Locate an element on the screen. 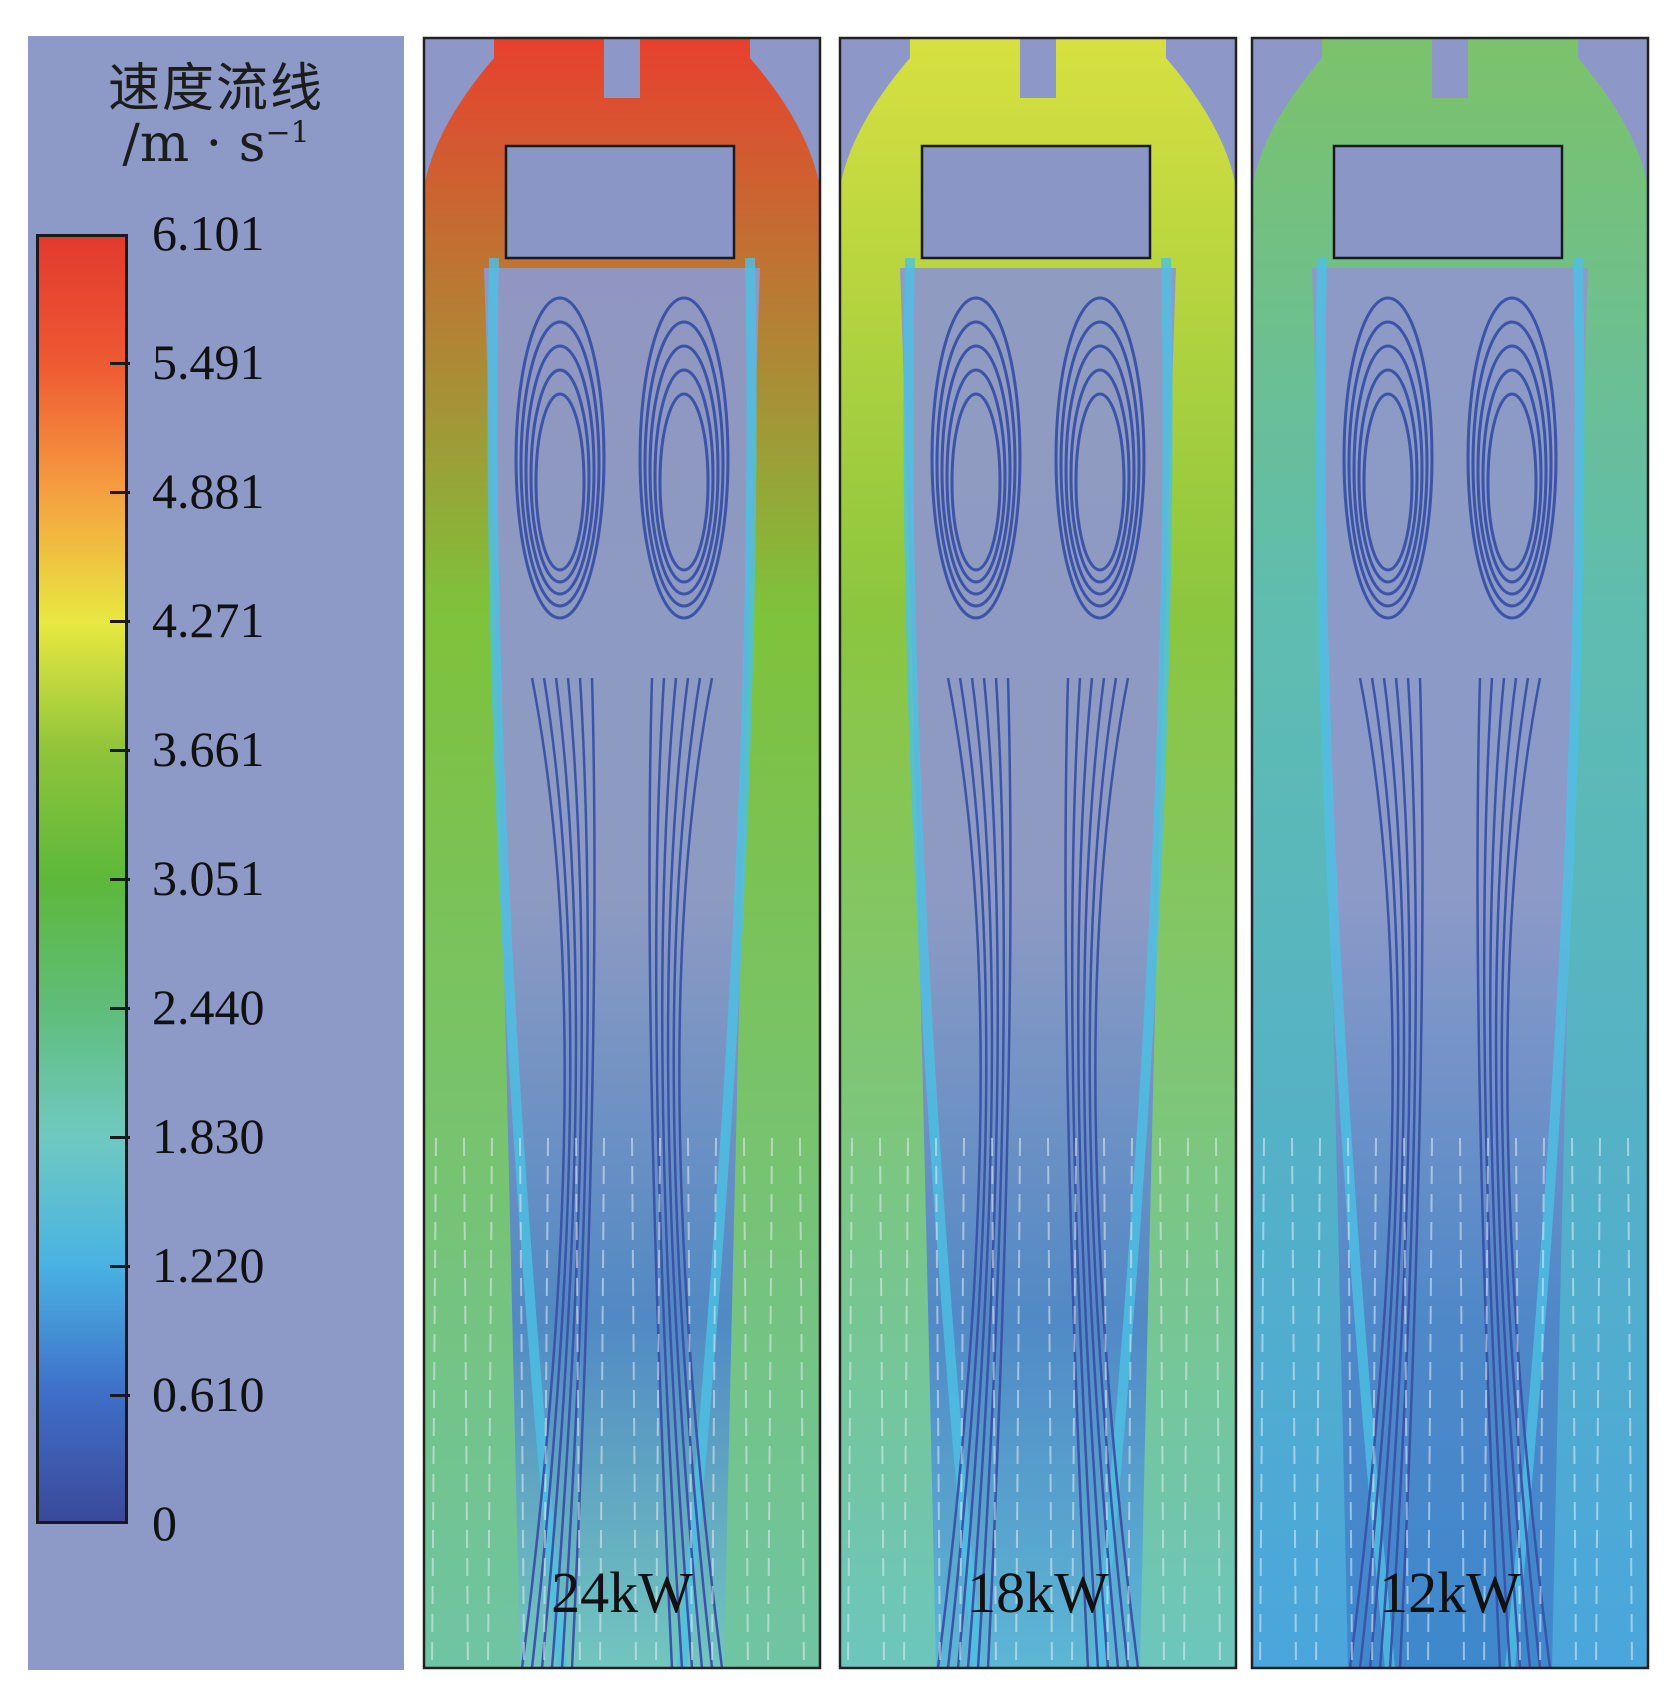 The image size is (1672, 1702). tick-label: 1.830 is located at coordinates (208, 1136).